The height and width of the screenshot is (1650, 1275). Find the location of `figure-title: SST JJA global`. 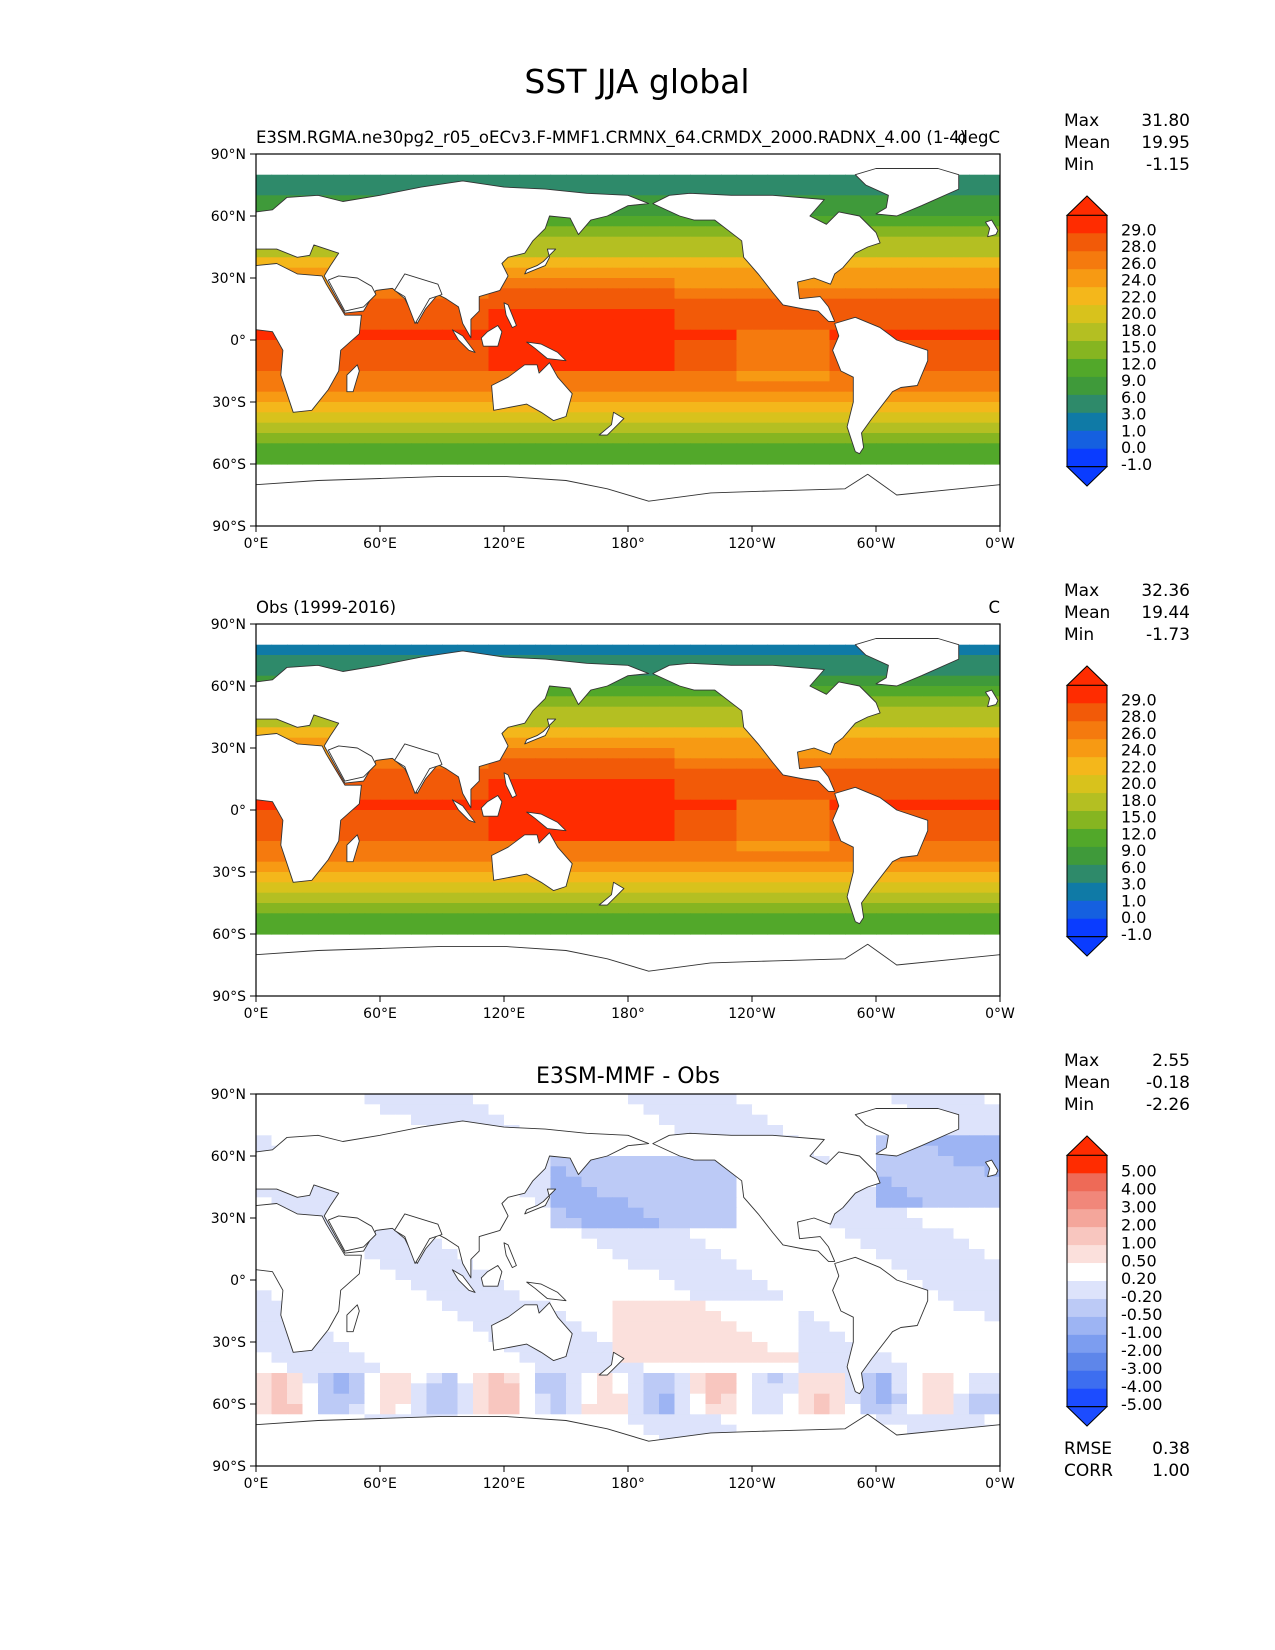

figure-title: SST JJA global is located at coordinates (636, 81).